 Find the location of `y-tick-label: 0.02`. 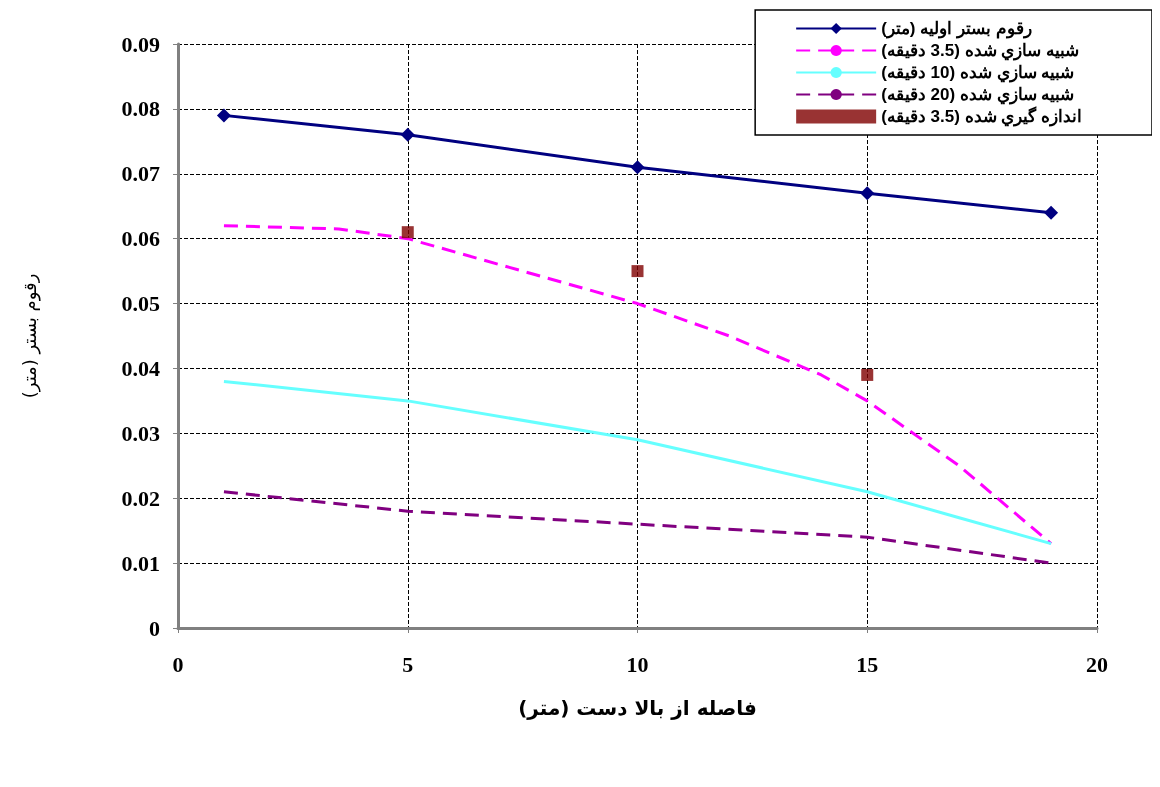

y-tick-label: 0.02 is located at coordinates (140, 498).